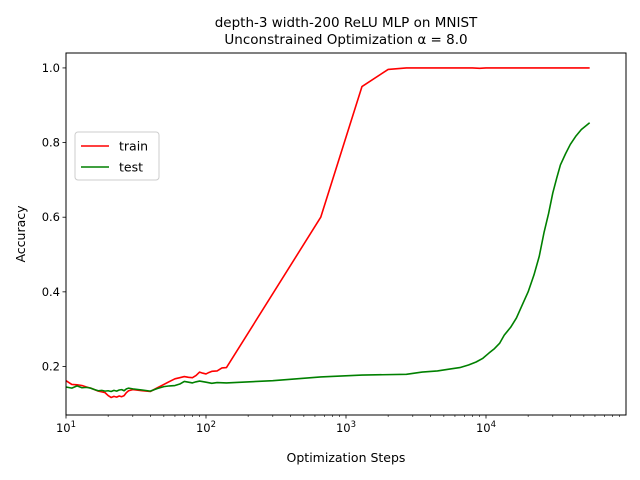  I want to click on legend-box, so click(117, 156).